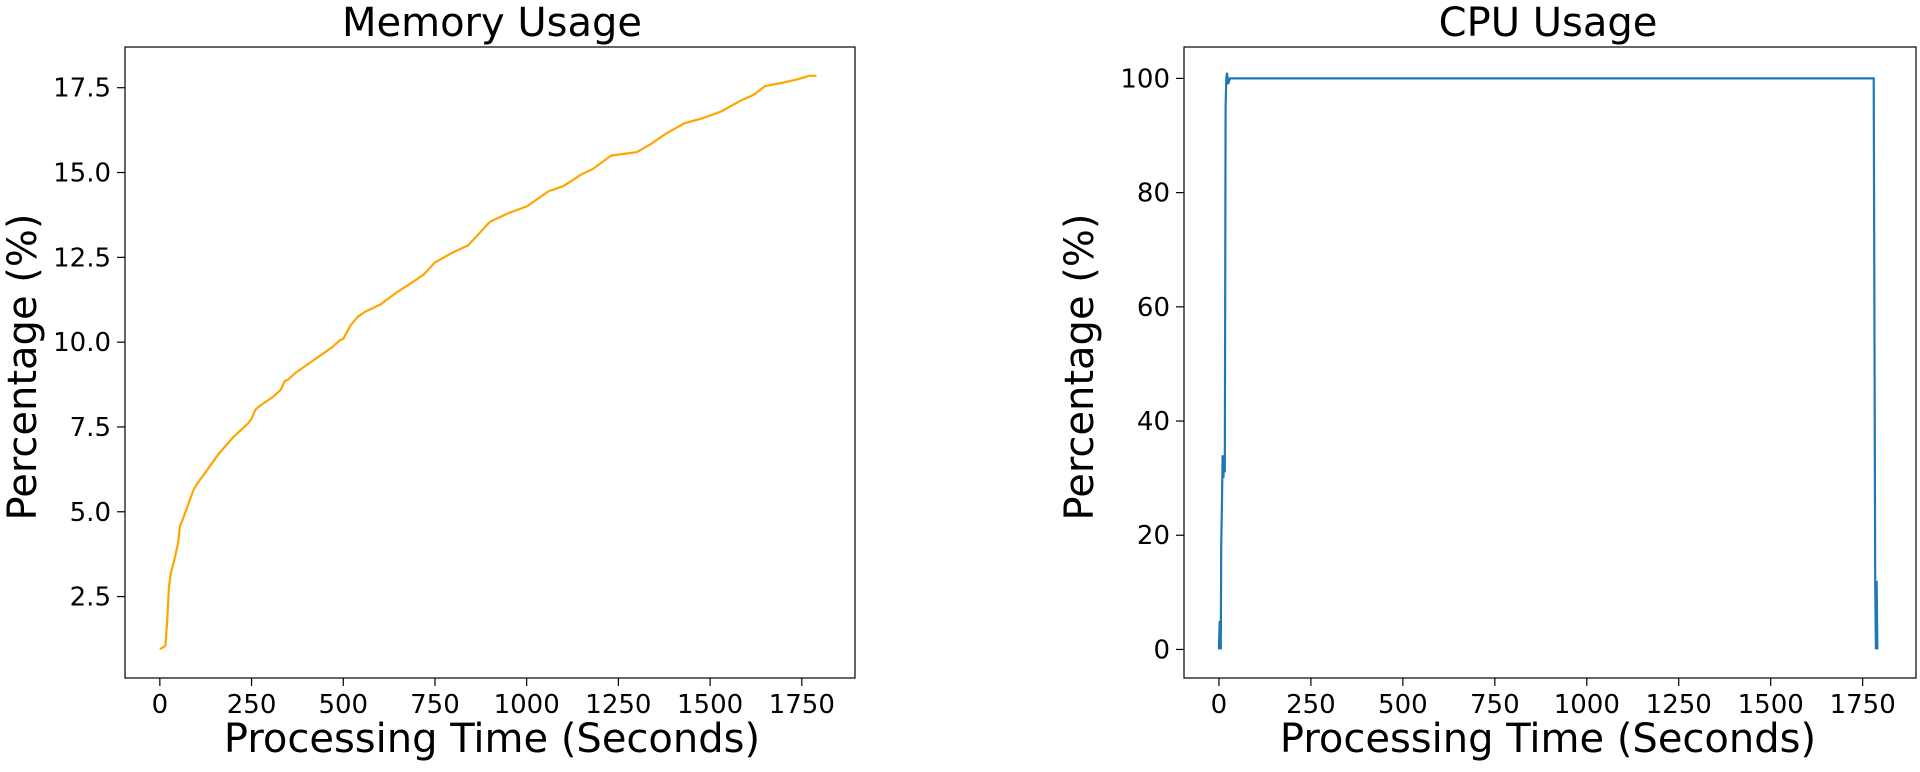 This screenshot has height=772, width=1920. I want to click on y-tick-label: 17.5, so click(82, 89).